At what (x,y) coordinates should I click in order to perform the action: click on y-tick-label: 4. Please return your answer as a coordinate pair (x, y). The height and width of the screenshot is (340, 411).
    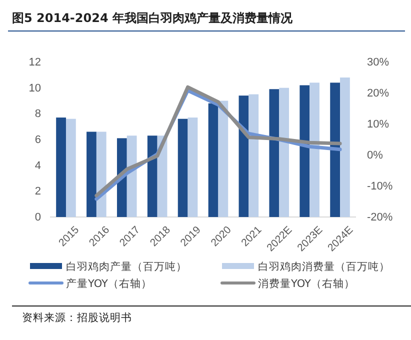
    Looking at the image, I should click on (37, 166).